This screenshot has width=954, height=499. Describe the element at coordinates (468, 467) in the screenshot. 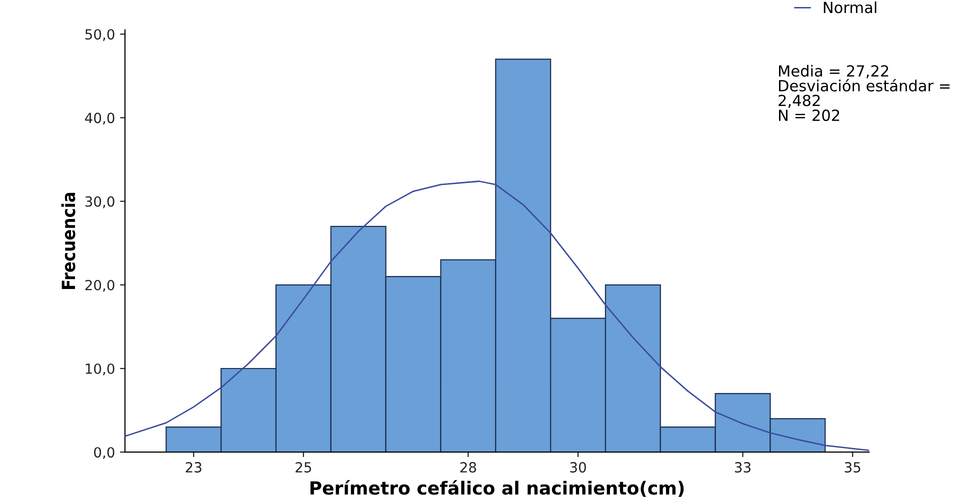

I see `x-tick-label: 28` at that location.